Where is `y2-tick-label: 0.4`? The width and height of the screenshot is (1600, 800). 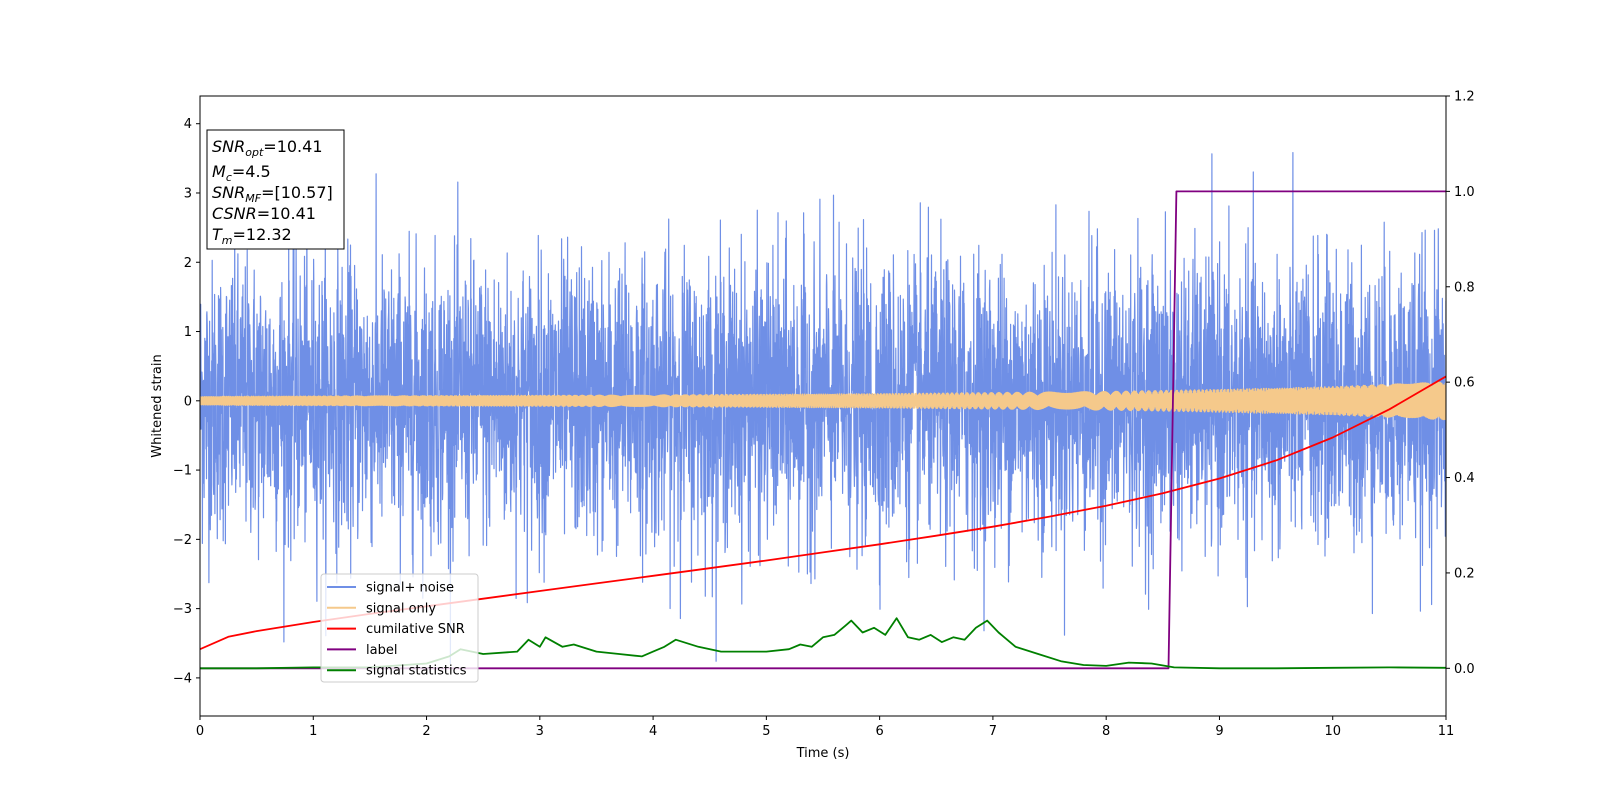 y2-tick-label: 0.4 is located at coordinates (1464, 478).